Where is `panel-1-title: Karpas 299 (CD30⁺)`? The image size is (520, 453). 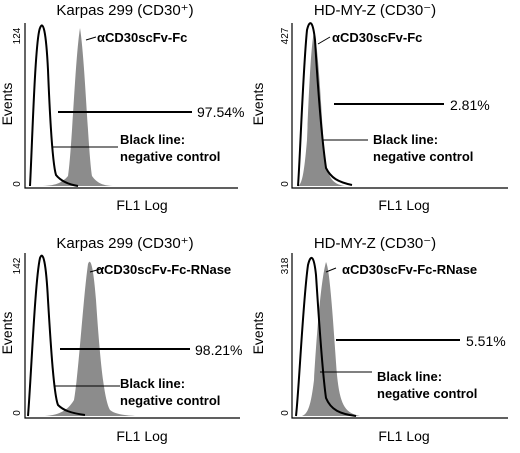 panel-1-title: Karpas 299 (CD30⁺) is located at coordinates (124, 10).